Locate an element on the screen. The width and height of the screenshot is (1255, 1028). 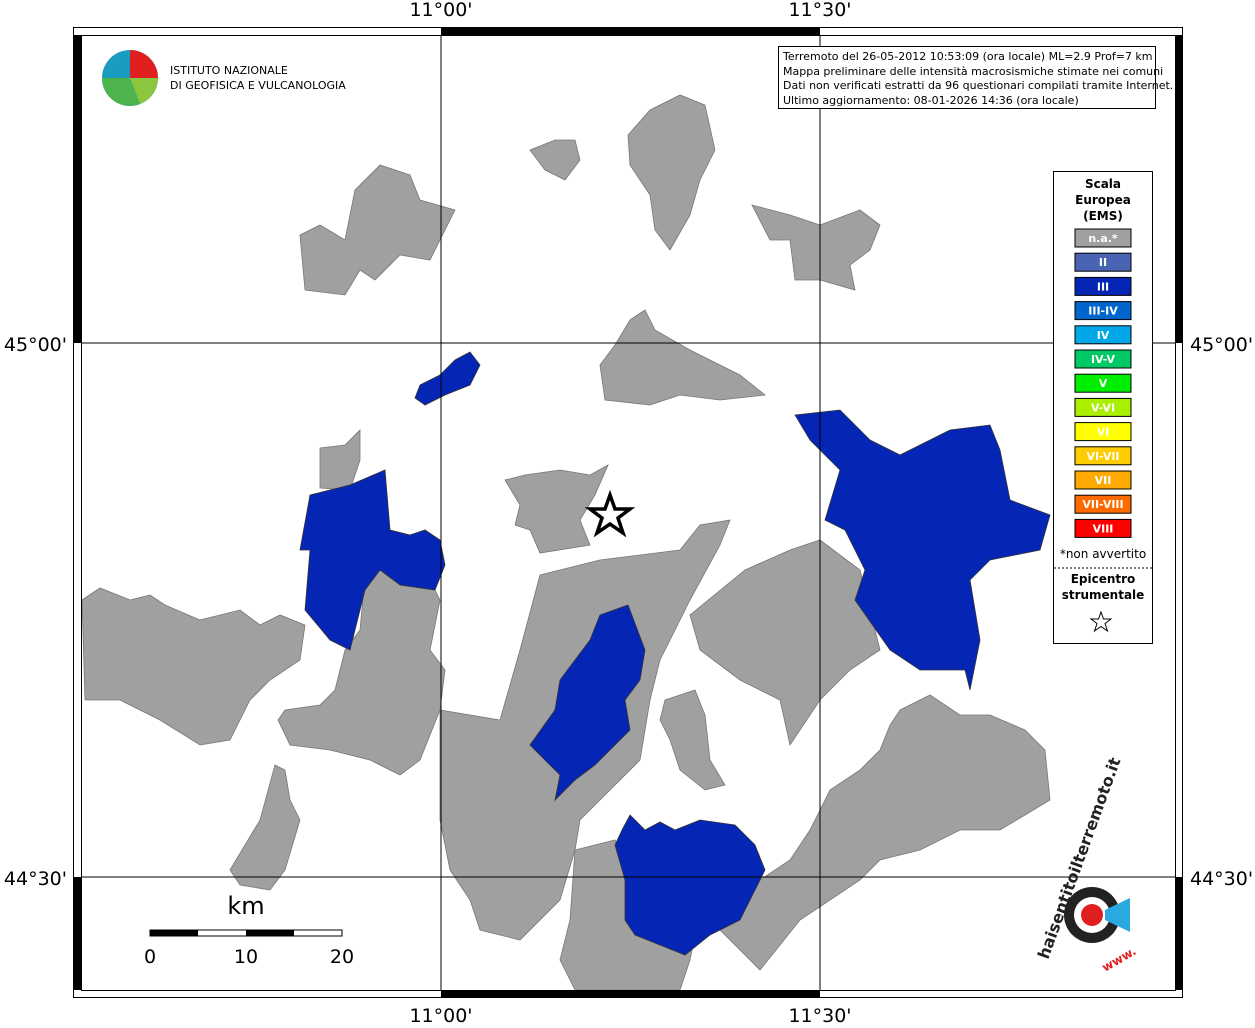
legend-label: IV-V is located at coordinates (1103, 359).